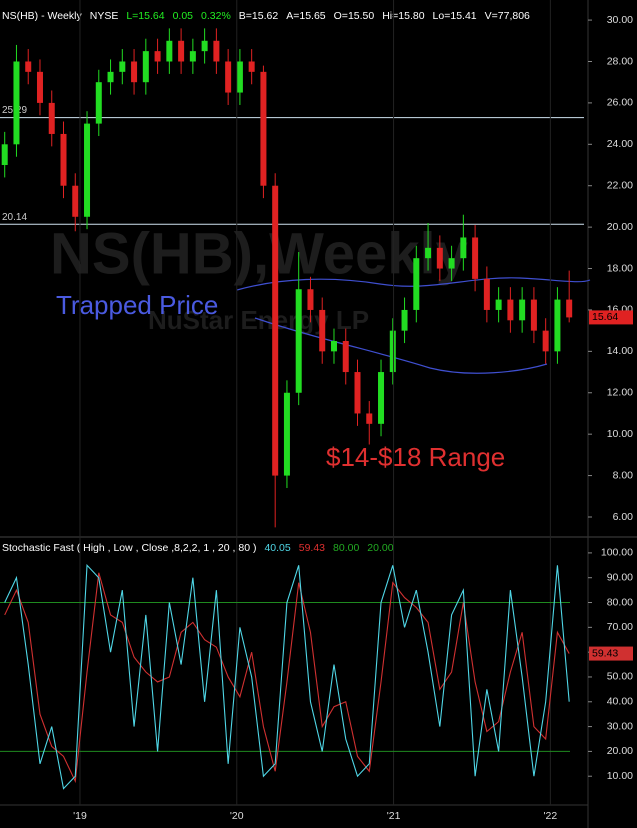  Describe the element at coordinates (216, 16) in the screenshot. I see `header-text: 0.32%` at that location.